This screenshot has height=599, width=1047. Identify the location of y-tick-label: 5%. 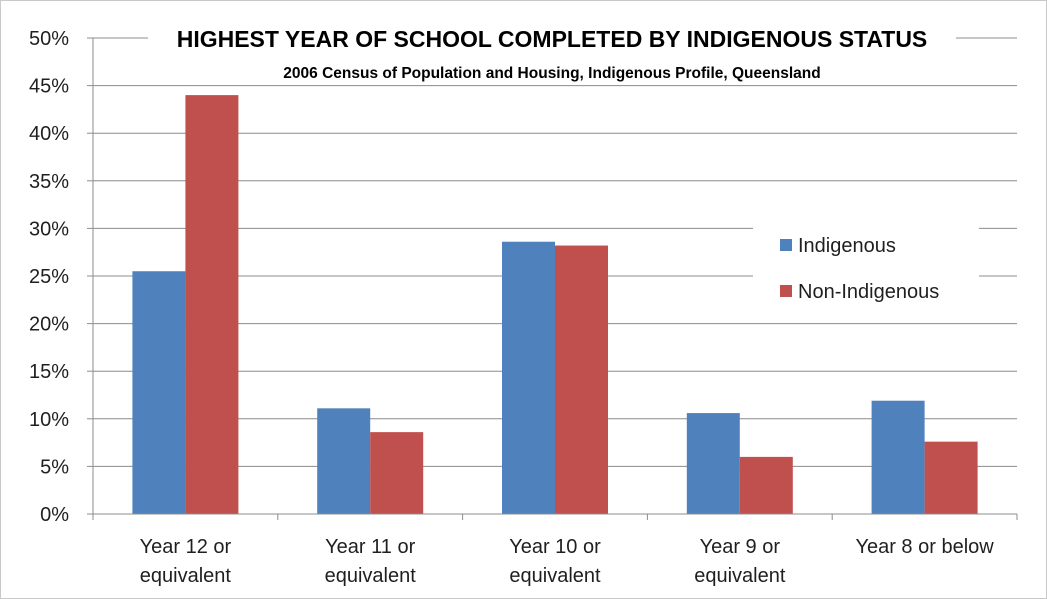
(54, 467).